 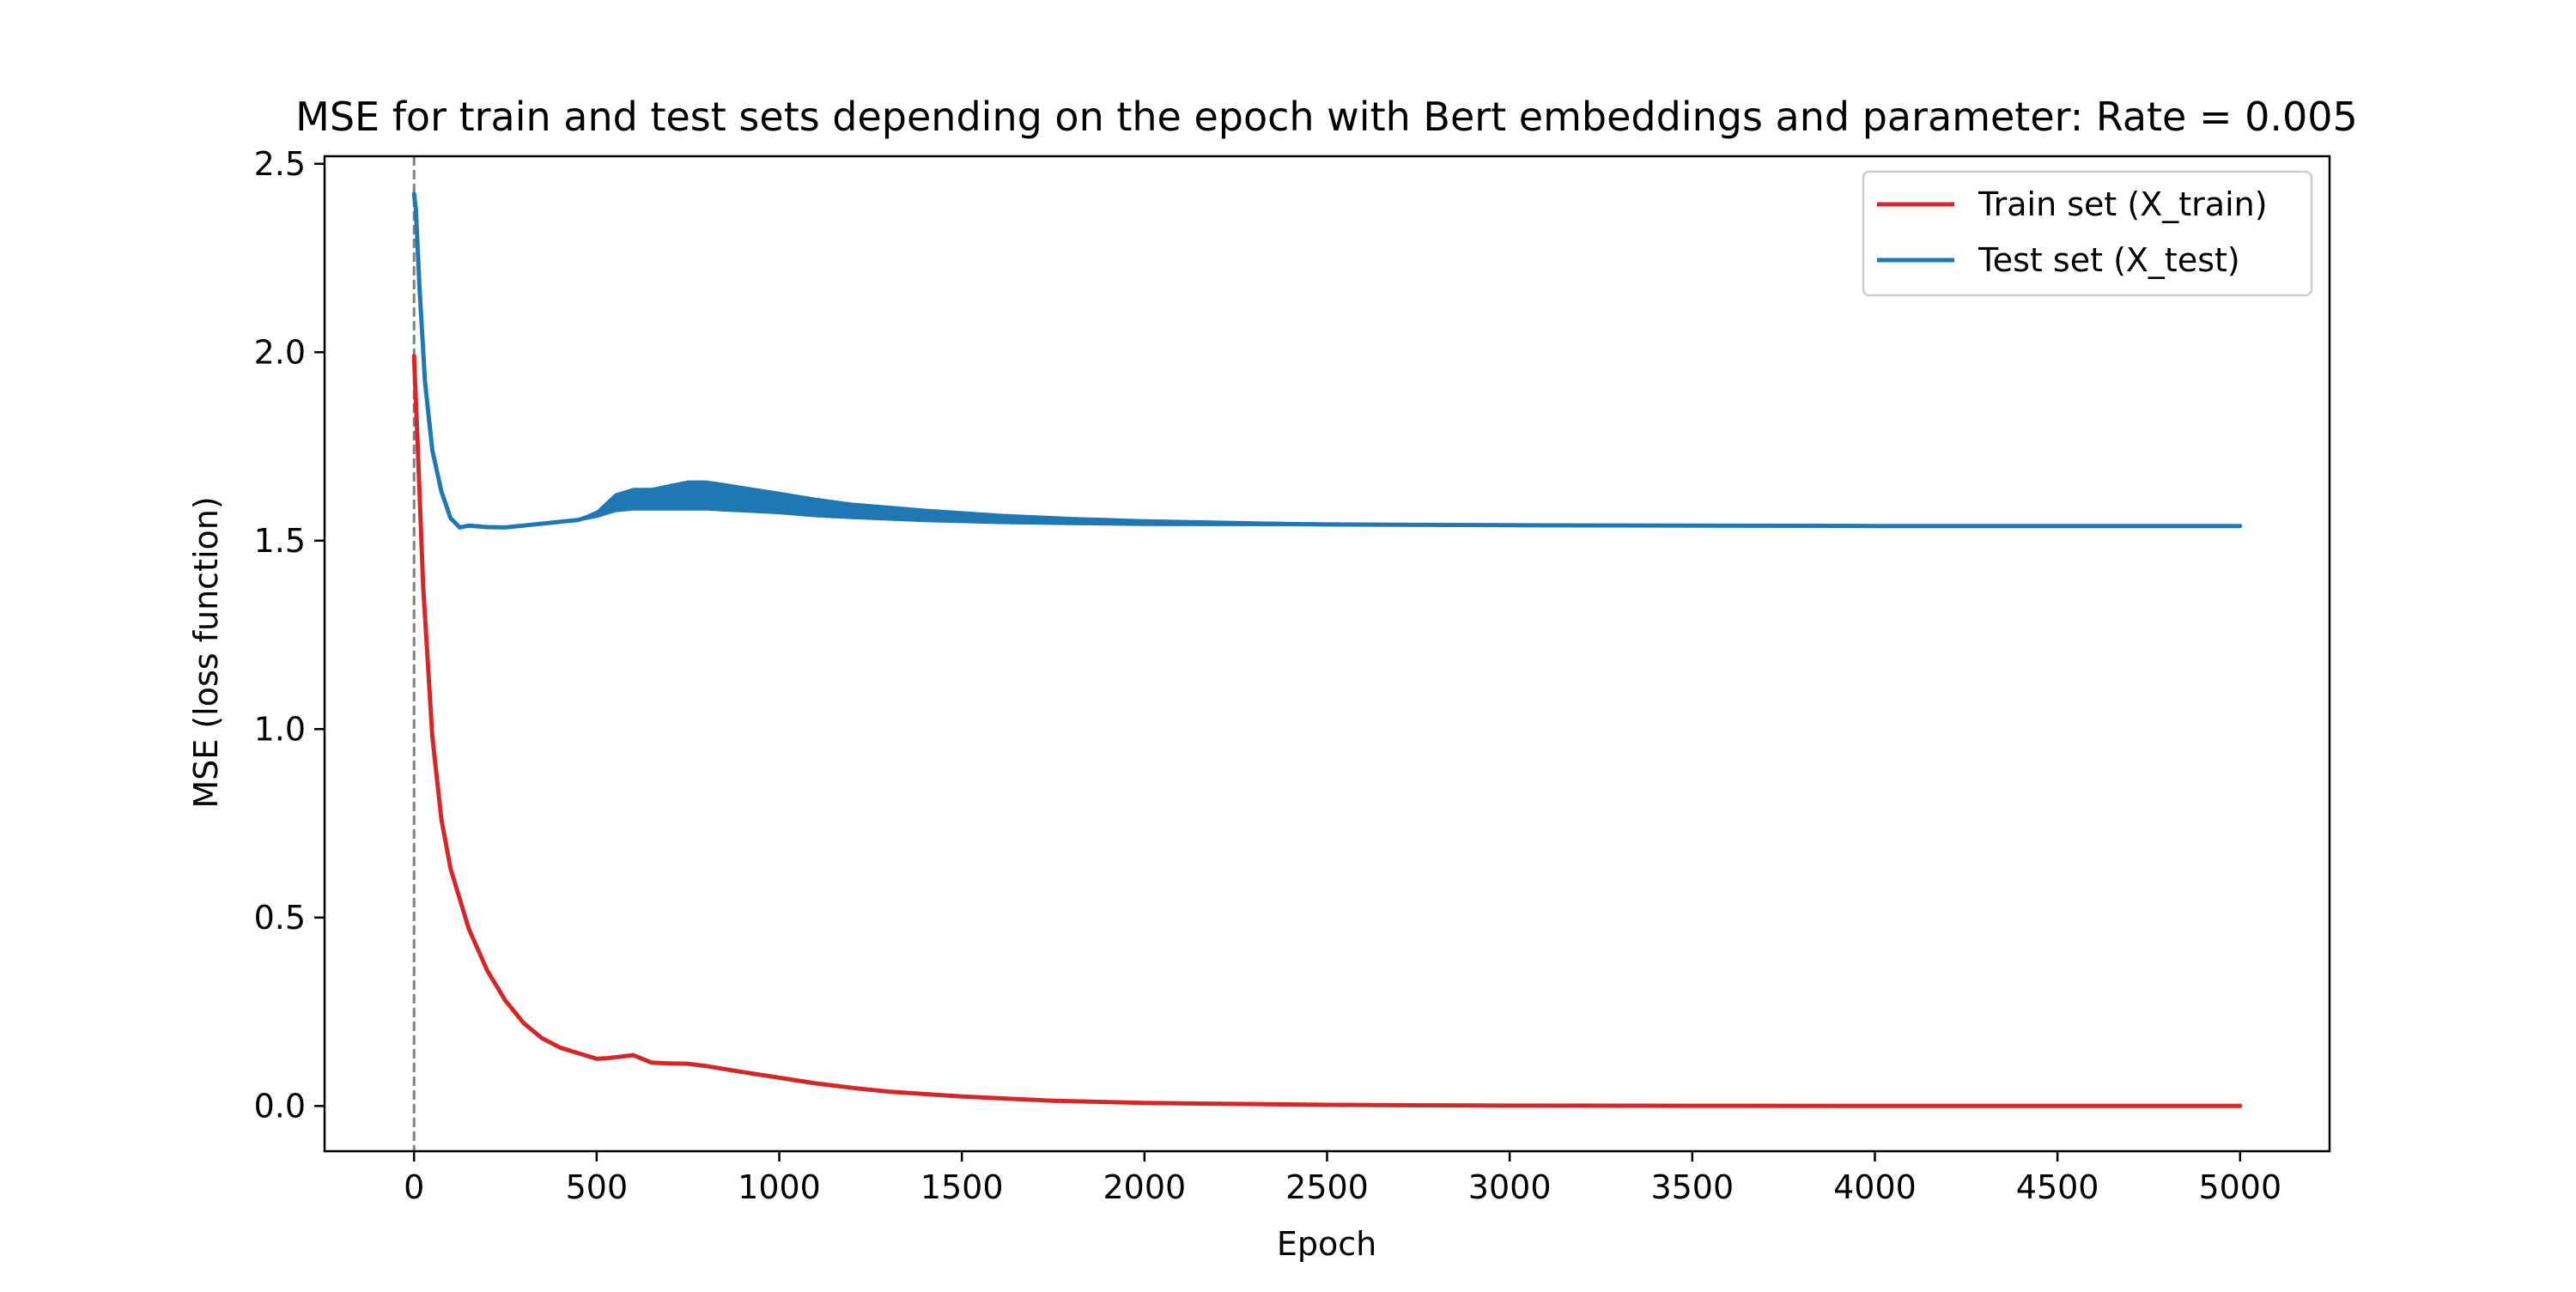 I want to click on legend-label: Test set (X_test), so click(x=2109, y=260).